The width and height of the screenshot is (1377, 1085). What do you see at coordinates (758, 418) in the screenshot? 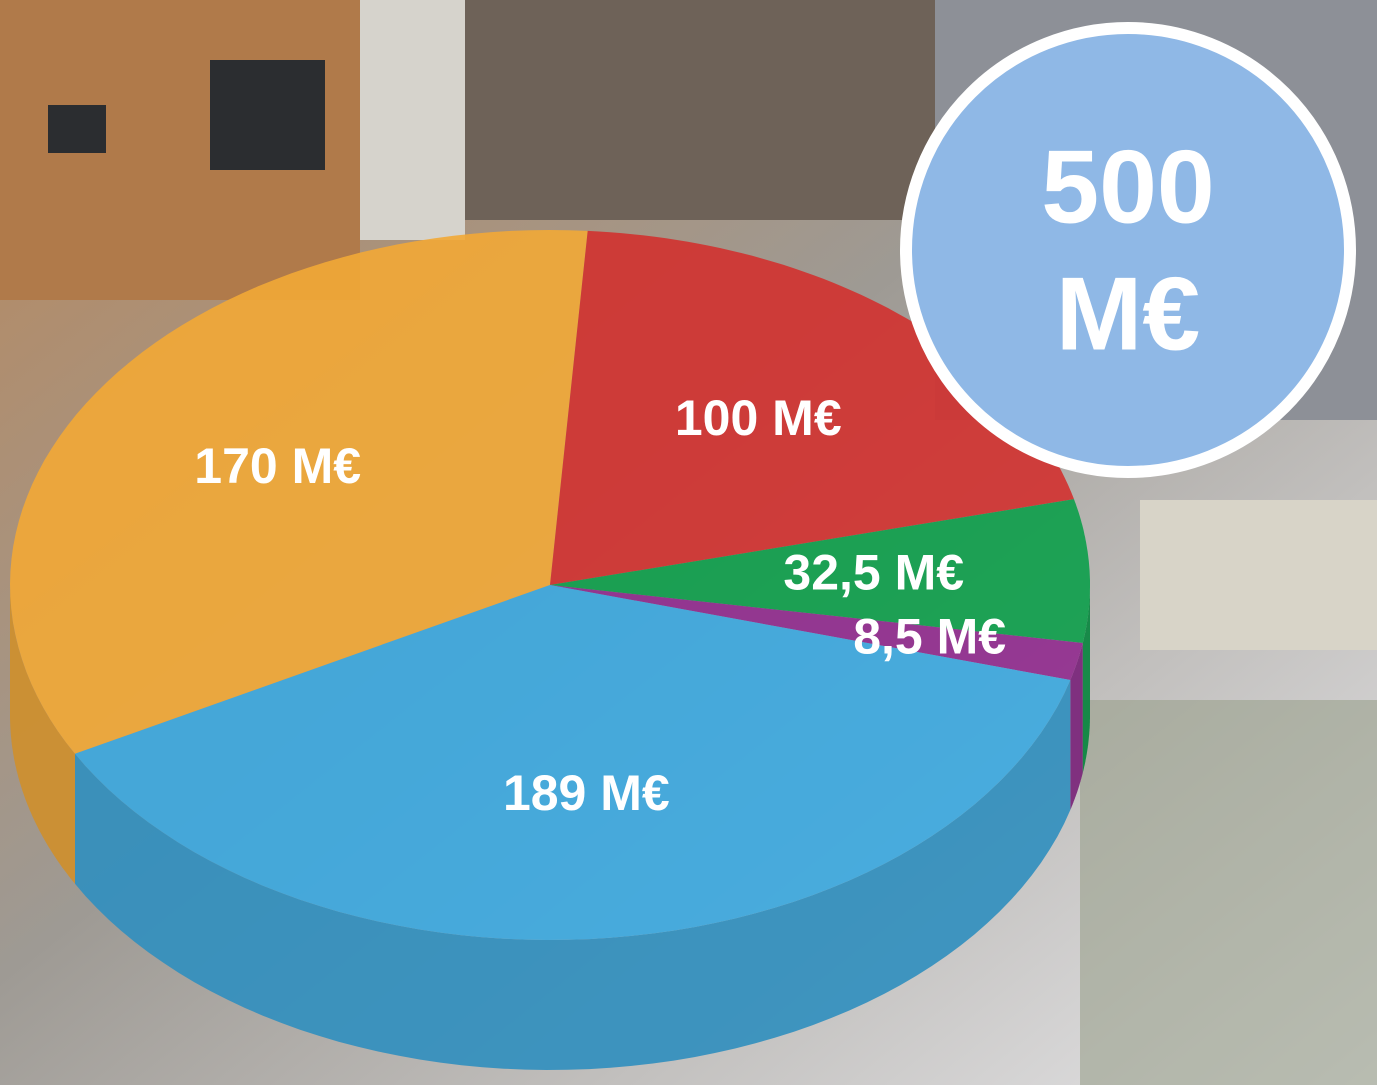
I see `data-label: 100 M€` at bounding box center [758, 418].